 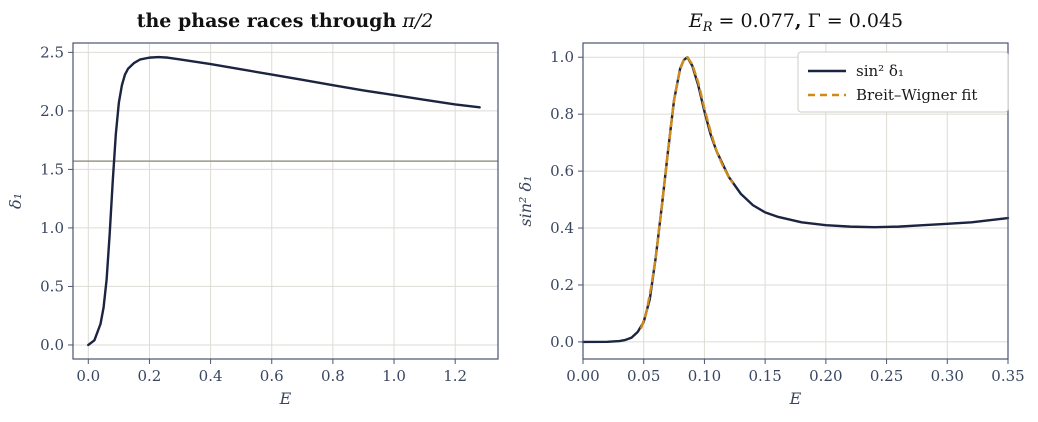 What do you see at coordinates (52, 169) in the screenshot?
I see `y-tick-label: 1.5` at bounding box center [52, 169].